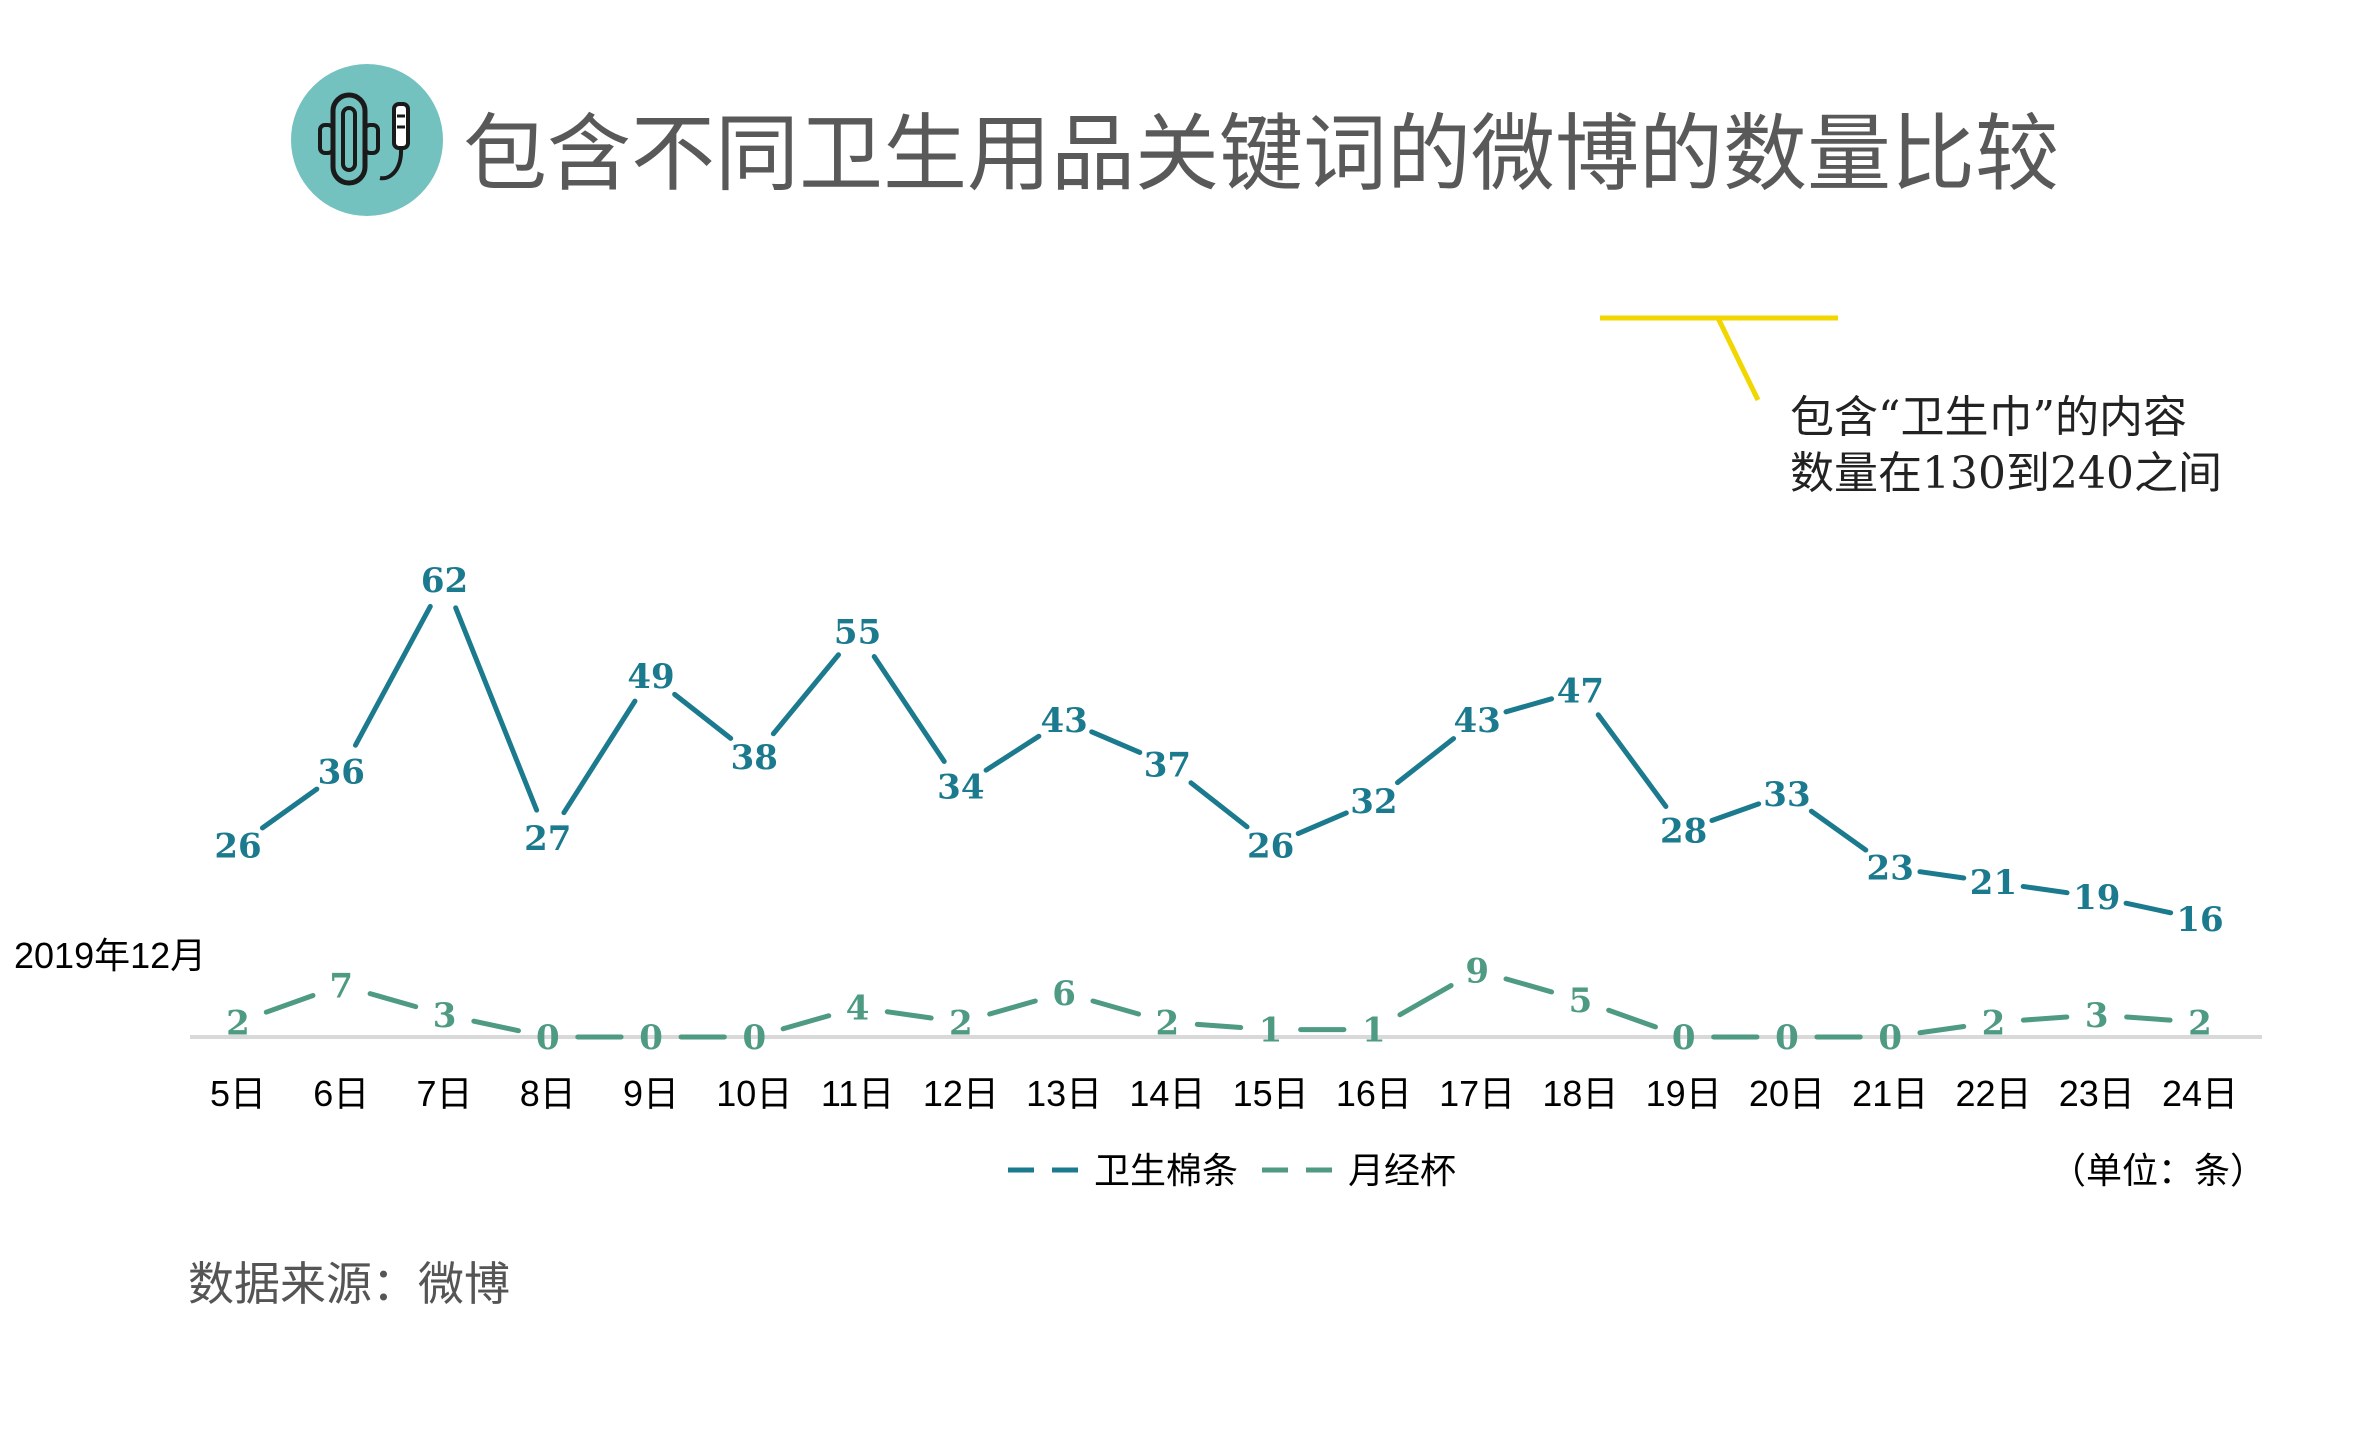 The width and height of the screenshot is (2362, 1453). What do you see at coordinates (1064, 1093) in the screenshot?
I see `x-tick-label: 13日` at bounding box center [1064, 1093].